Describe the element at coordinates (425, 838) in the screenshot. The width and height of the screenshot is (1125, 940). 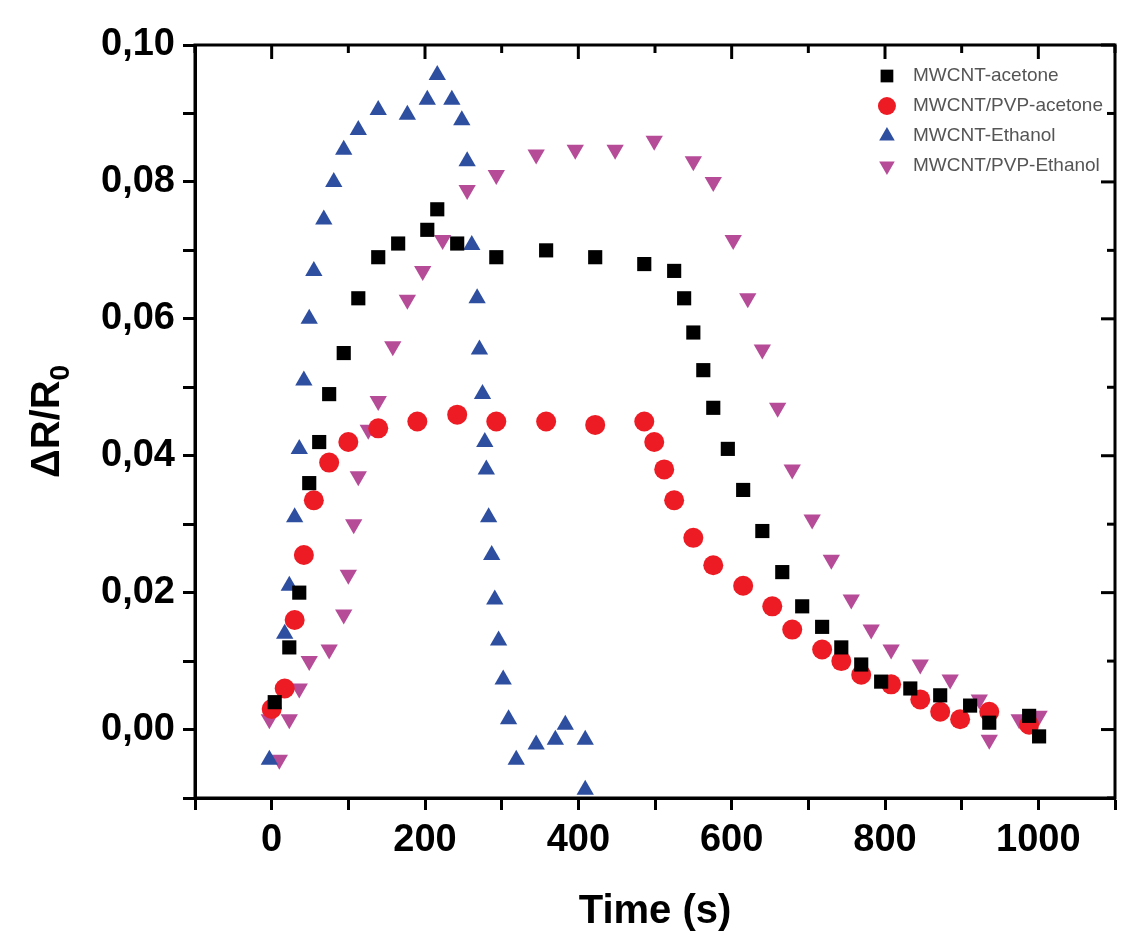
I see `x-tick-label: 200` at that location.